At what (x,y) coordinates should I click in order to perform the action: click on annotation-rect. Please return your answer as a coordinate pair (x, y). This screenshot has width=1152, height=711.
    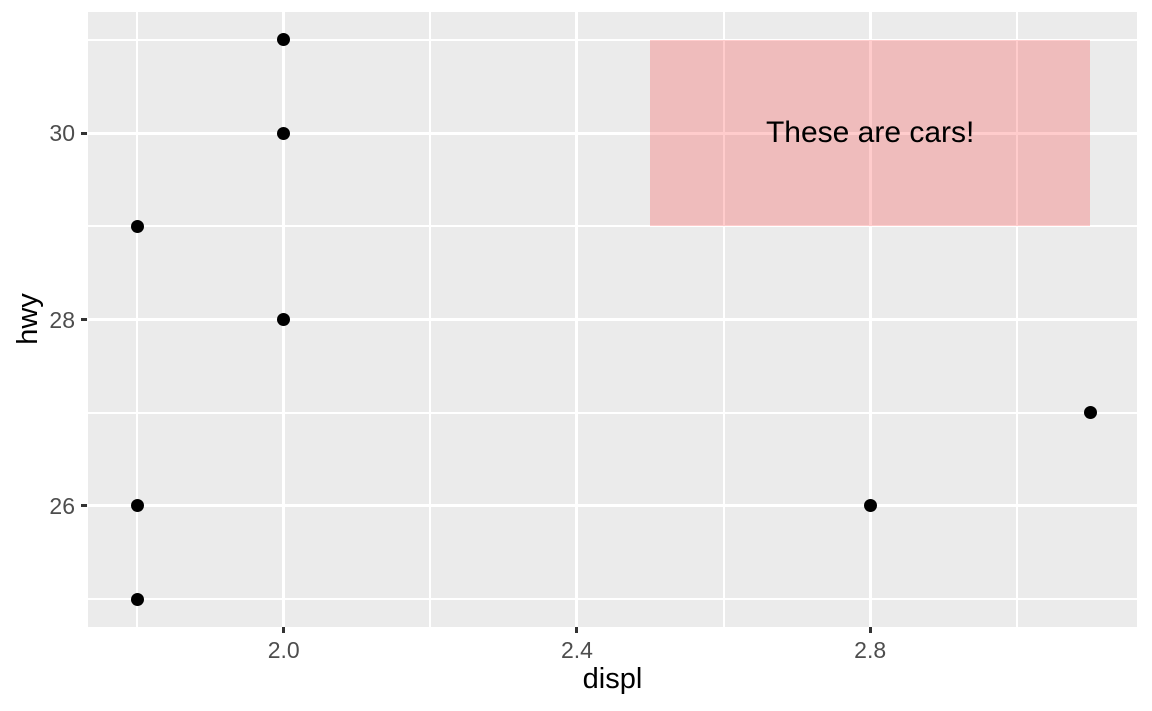
    Looking at the image, I should click on (870, 133).